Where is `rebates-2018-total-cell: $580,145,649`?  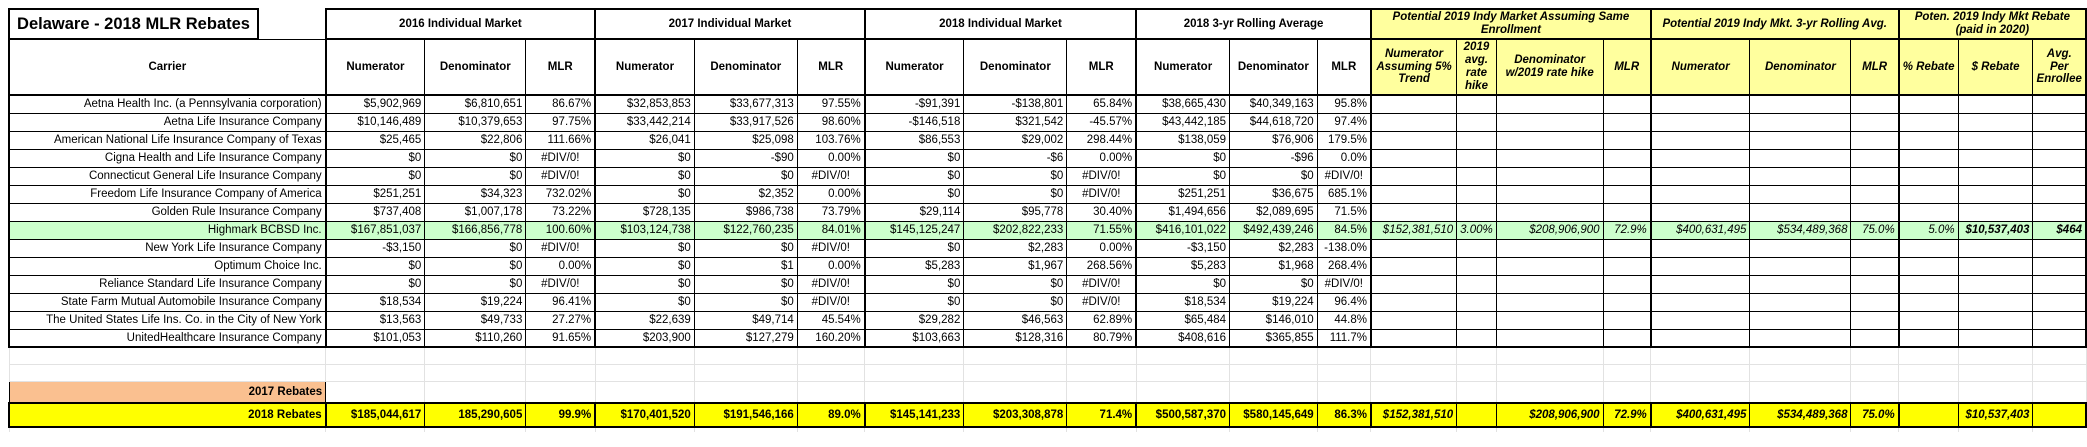
rebates-2018-total-cell: $580,145,649 is located at coordinates (1273, 415).